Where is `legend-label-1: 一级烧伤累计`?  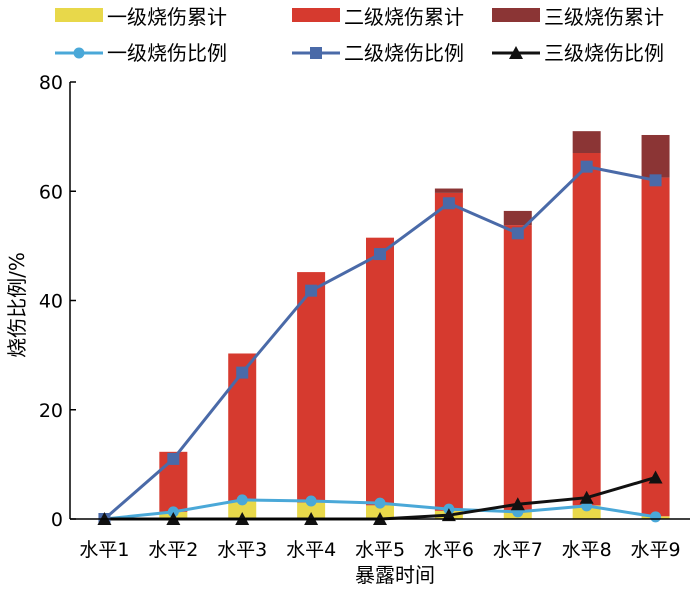
legend-label-1: 一级烧伤累计 is located at coordinates (167, 17).